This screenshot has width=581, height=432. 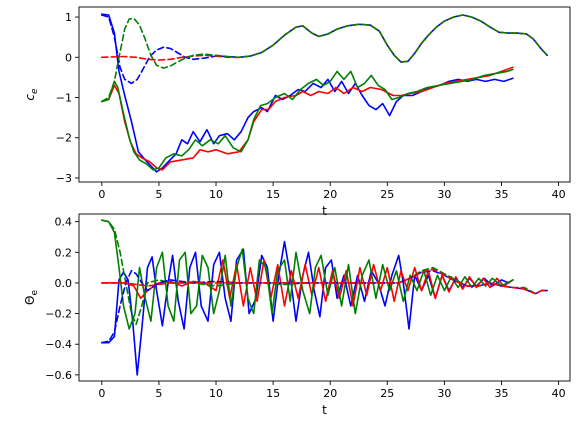 I want to click on top-x-axis-label: t, so click(x=324, y=211).